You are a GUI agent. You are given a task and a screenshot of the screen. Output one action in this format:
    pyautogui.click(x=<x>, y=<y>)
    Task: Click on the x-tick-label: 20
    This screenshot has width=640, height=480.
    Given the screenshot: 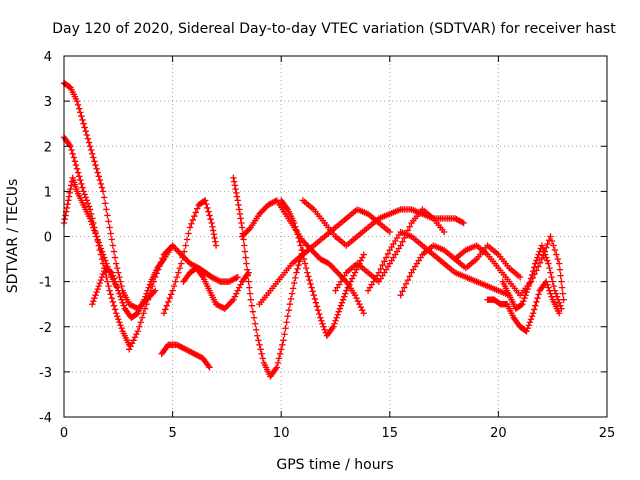 What is the action you would take?
    pyautogui.click(x=498, y=433)
    